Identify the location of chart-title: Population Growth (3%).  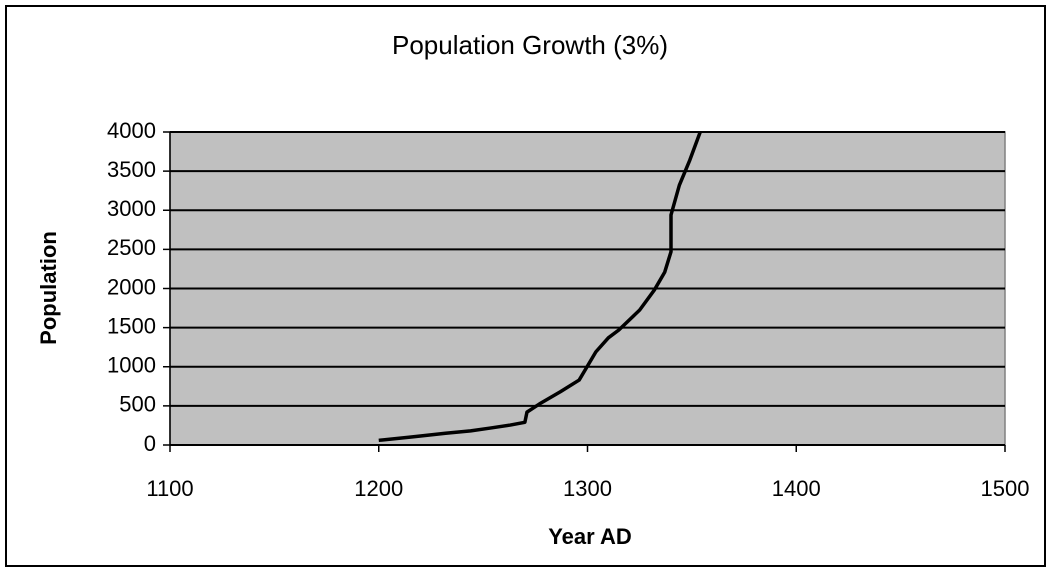
(530, 45).